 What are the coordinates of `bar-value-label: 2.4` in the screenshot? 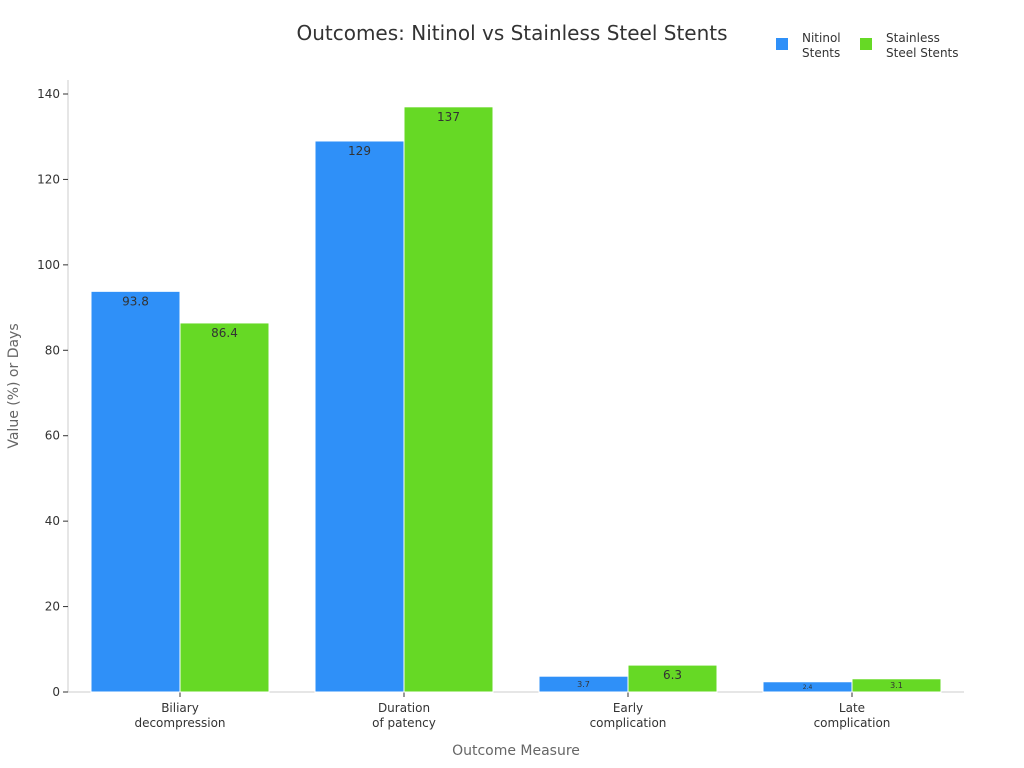 It's located at (808, 687).